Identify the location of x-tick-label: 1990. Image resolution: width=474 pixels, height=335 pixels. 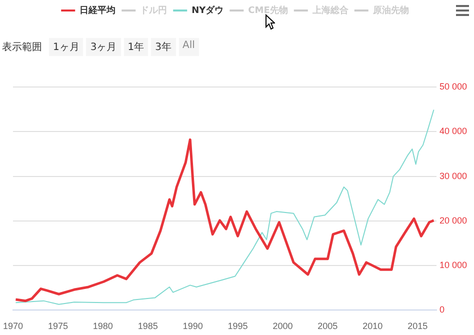
(192, 326).